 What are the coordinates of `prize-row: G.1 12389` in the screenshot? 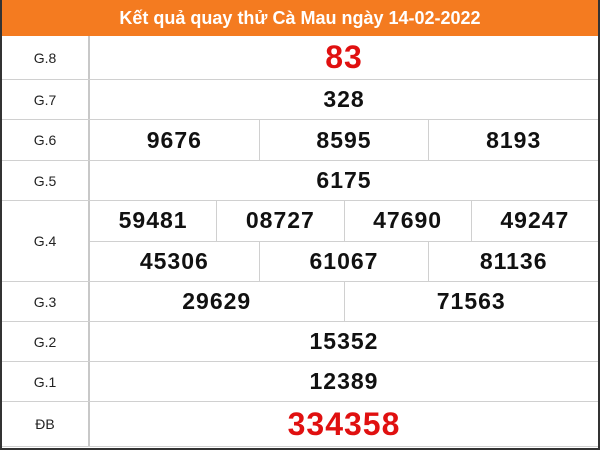 It's located at (300, 382).